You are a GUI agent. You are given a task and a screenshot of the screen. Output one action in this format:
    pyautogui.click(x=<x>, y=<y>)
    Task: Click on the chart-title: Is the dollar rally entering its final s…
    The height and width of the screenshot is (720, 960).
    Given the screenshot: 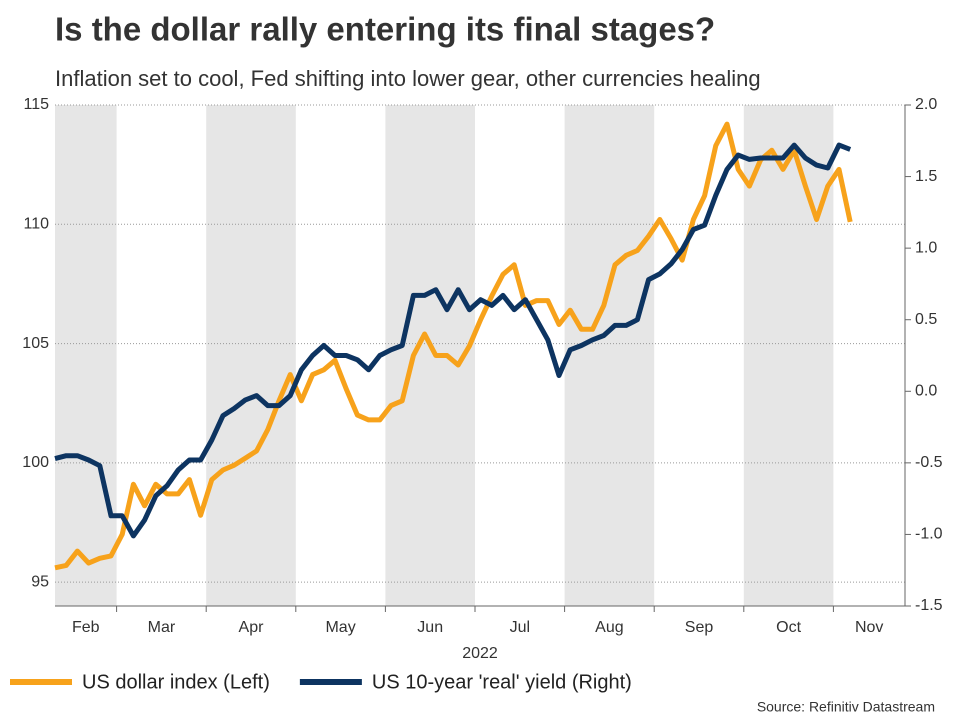 What is the action you would take?
    pyautogui.click(x=385, y=29)
    